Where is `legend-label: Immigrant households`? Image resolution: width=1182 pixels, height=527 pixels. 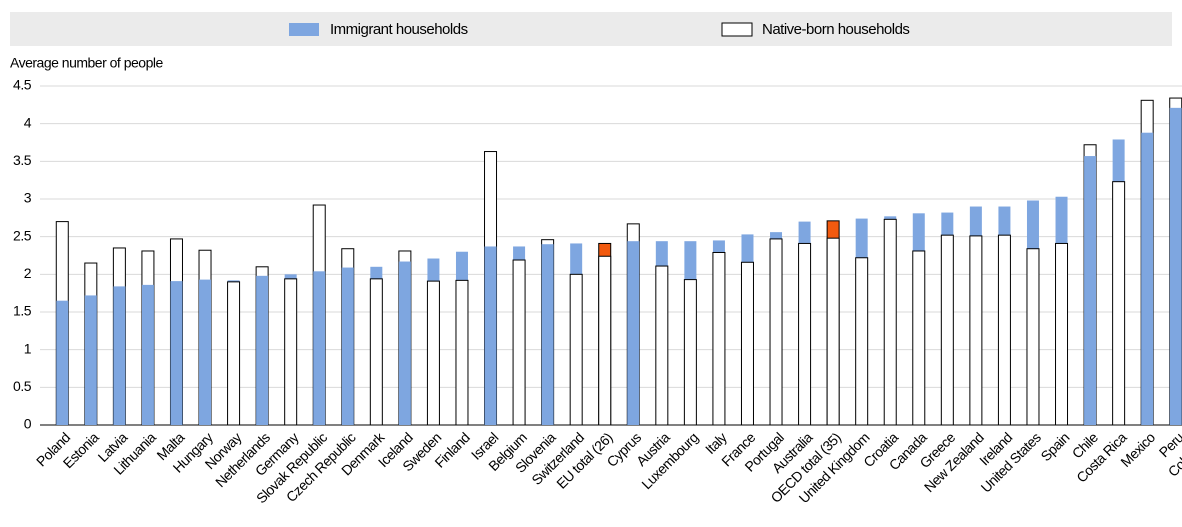 legend-label: Immigrant households is located at coordinates (399, 29).